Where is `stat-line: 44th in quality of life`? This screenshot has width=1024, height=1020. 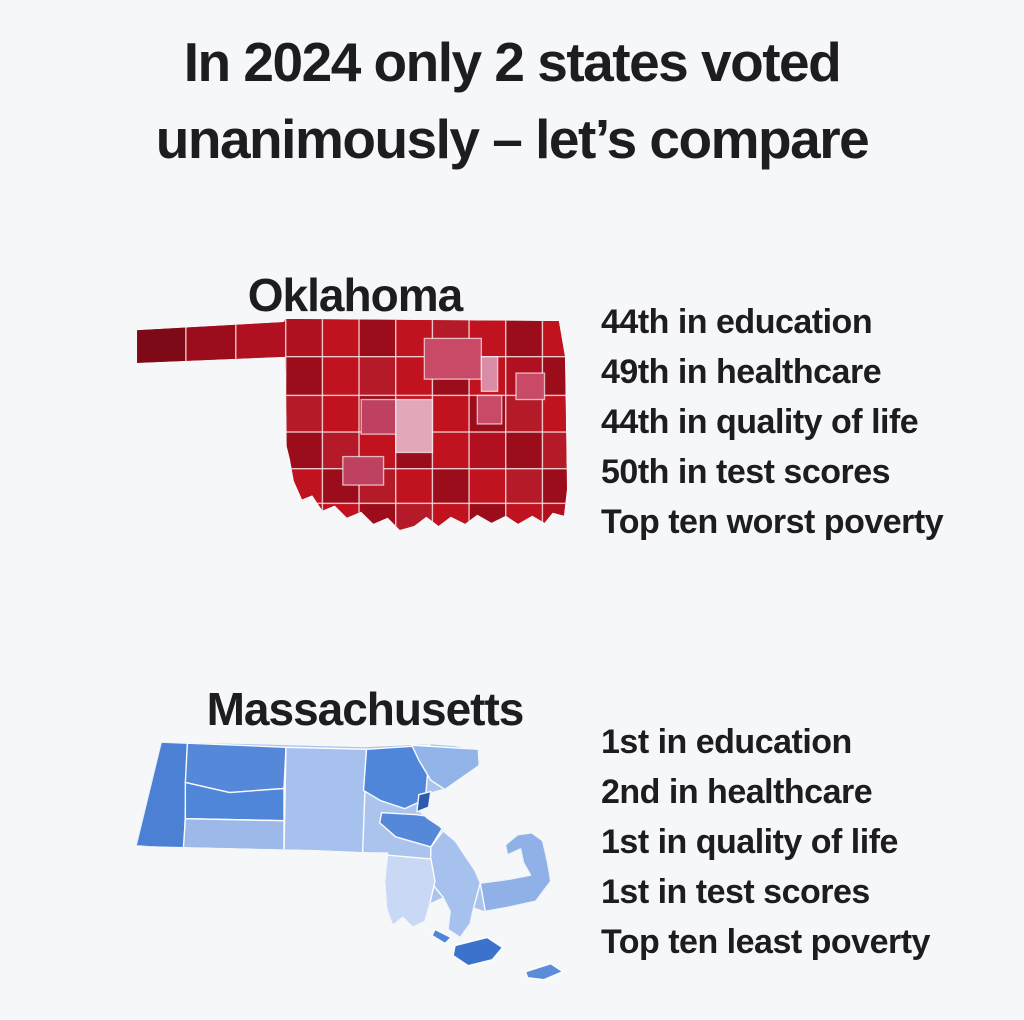 stat-line: 44th in quality of life is located at coordinates (760, 422).